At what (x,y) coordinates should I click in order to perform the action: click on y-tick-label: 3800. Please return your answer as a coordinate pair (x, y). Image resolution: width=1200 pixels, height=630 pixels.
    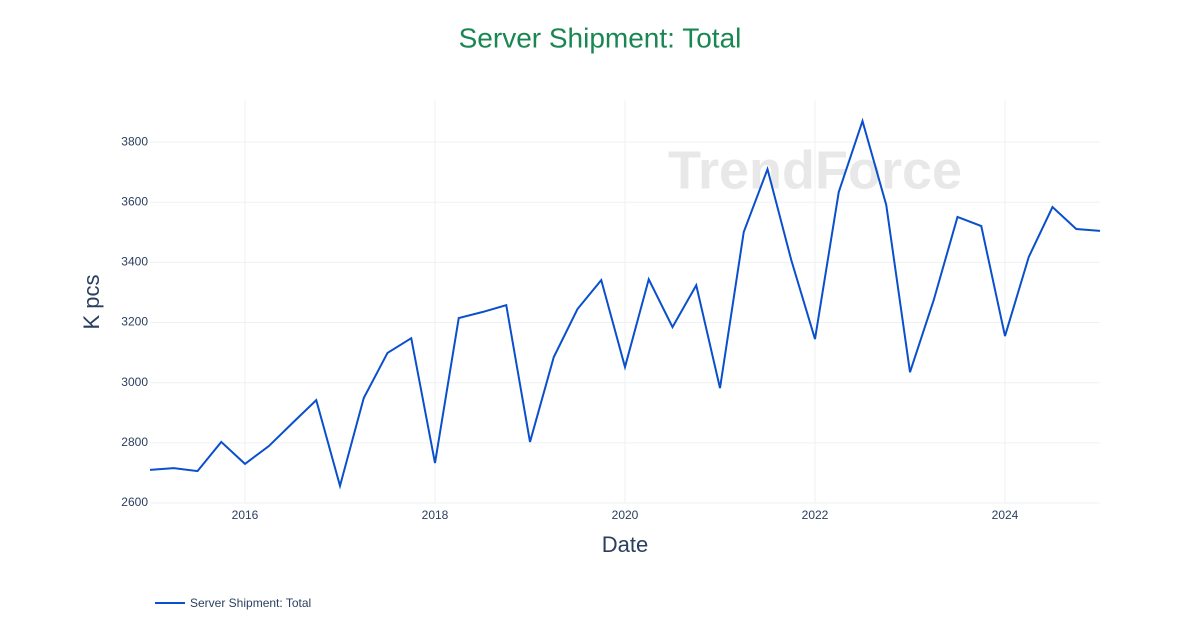
    Looking at the image, I should click on (134, 141).